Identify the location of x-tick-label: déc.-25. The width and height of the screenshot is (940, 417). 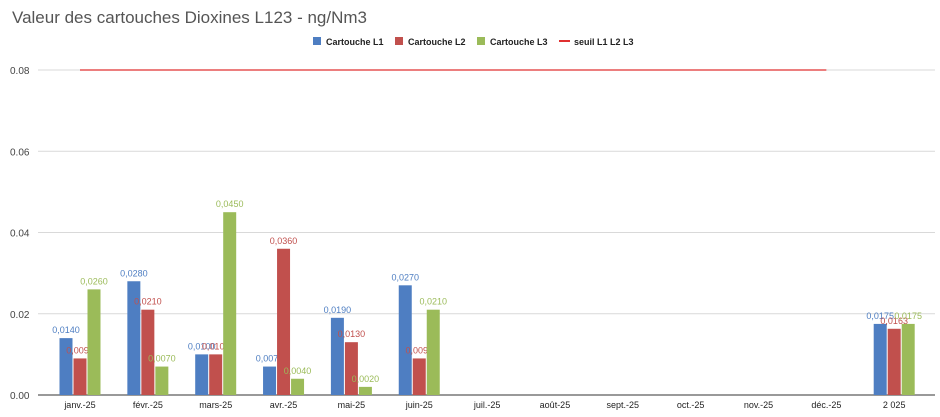
(826, 405).